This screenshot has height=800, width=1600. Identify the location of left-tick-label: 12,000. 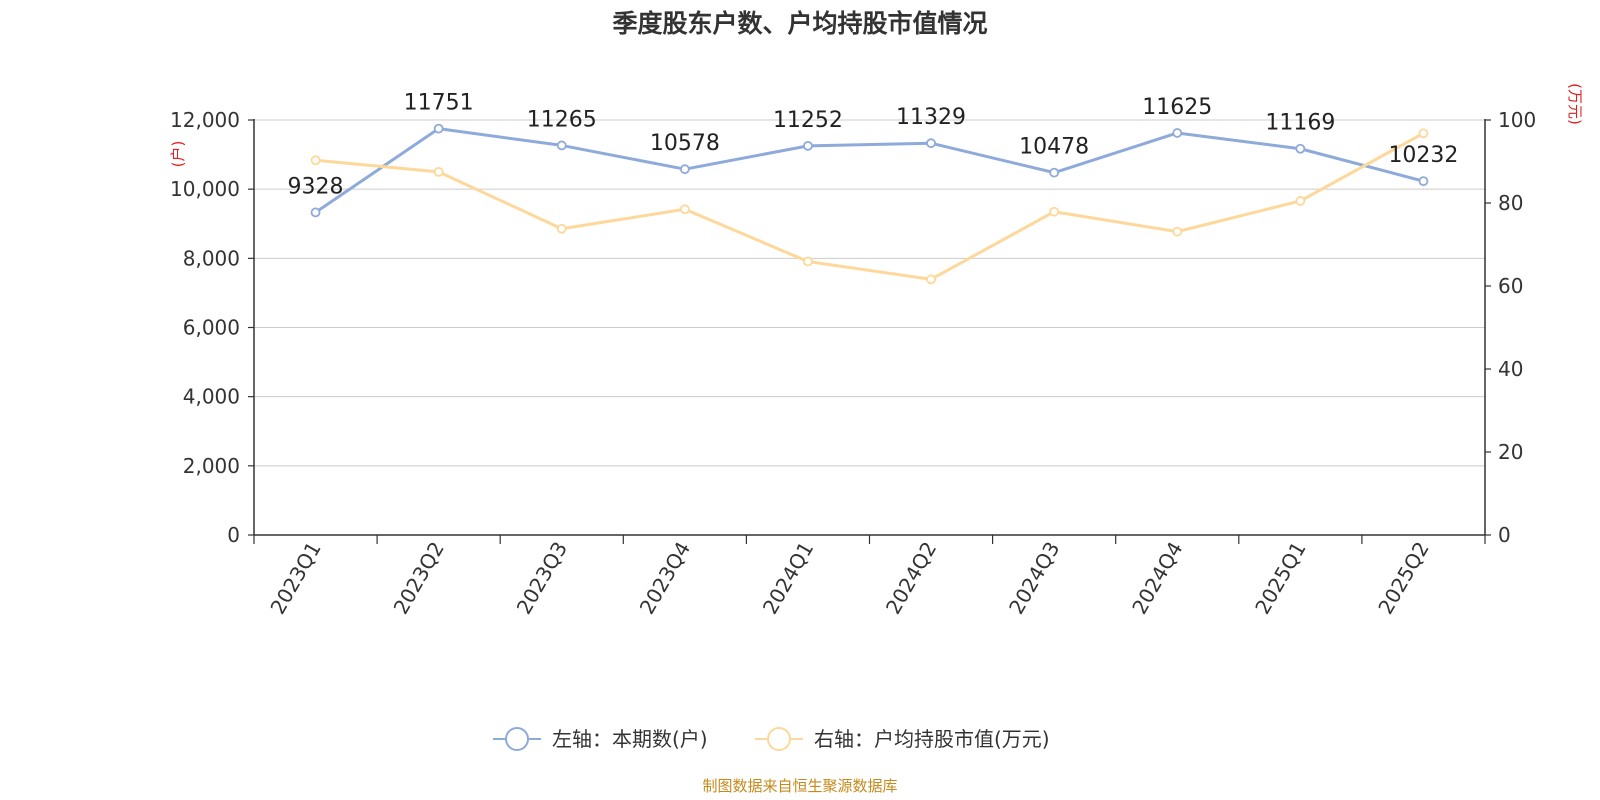
(205, 120).